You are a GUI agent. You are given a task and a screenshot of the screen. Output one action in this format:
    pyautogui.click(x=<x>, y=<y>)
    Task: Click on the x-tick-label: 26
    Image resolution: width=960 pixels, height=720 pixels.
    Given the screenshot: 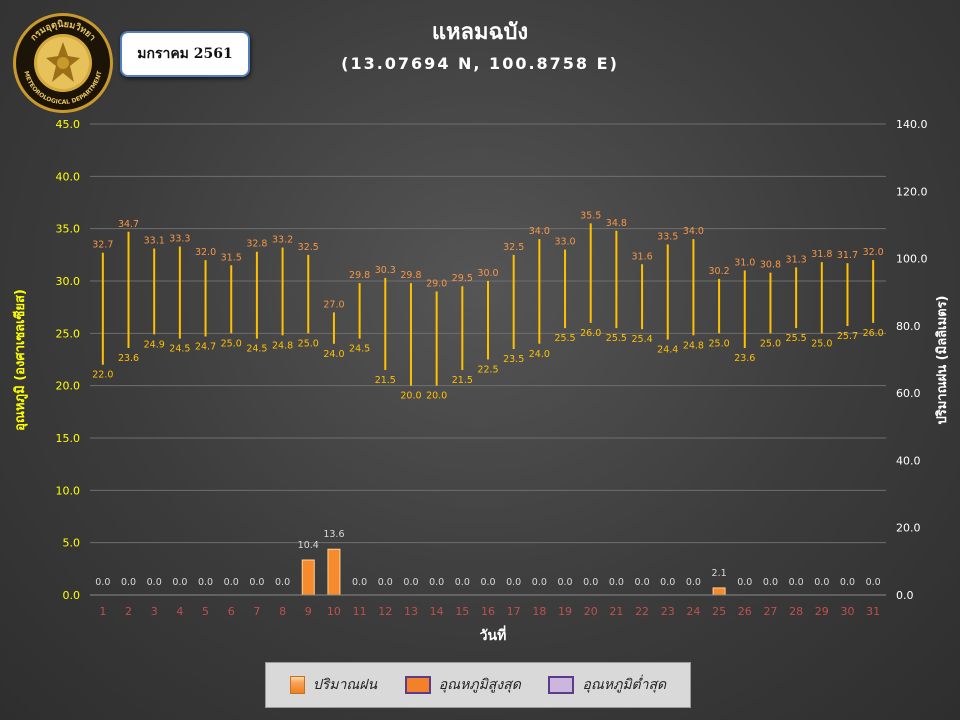 What is the action you would take?
    pyautogui.click(x=745, y=611)
    